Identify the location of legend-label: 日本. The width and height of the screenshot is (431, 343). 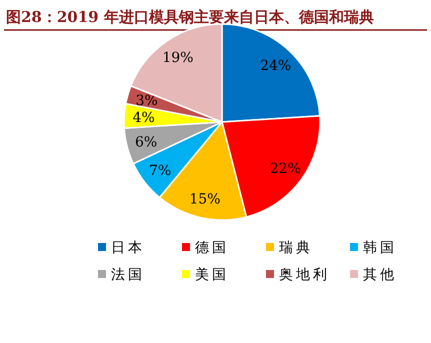
(128, 248).